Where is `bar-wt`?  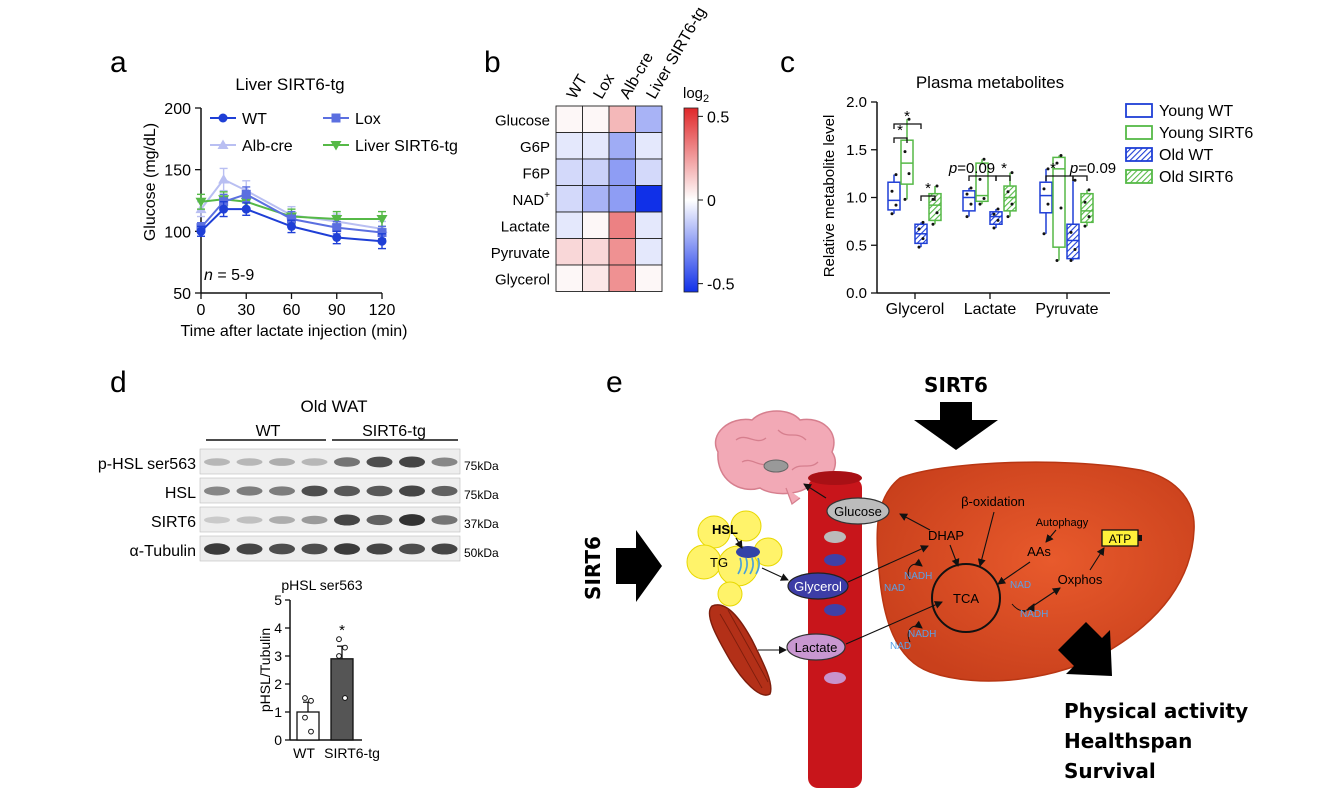 bar-wt is located at coordinates (308, 726).